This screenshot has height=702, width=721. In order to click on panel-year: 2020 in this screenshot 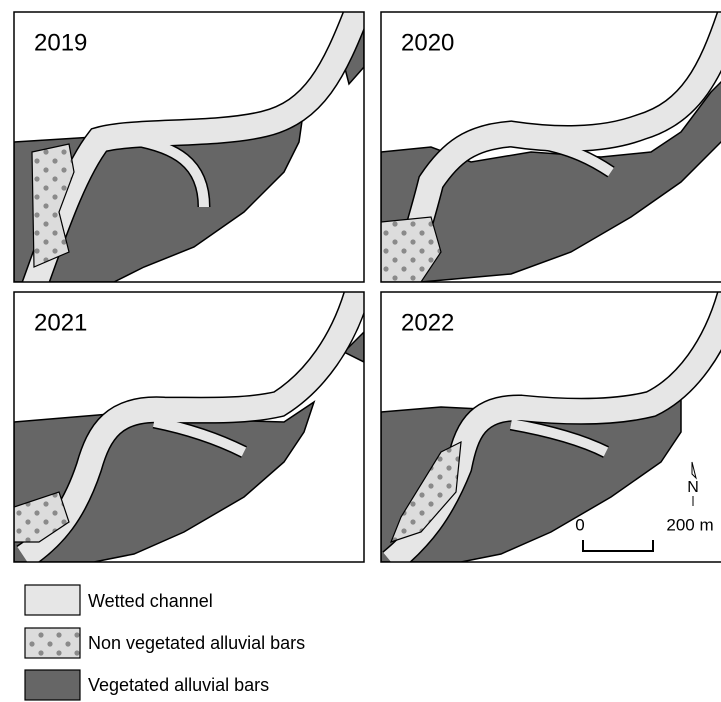, I will do `click(427, 42)`.